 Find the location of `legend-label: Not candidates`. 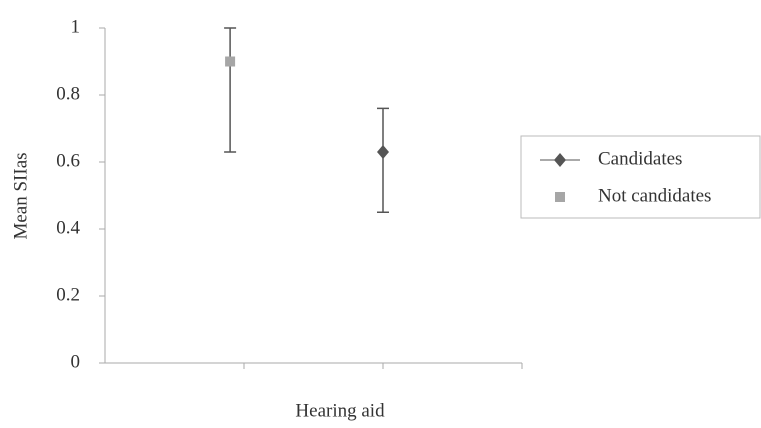

legend-label: Not candidates is located at coordinates (654, 195).